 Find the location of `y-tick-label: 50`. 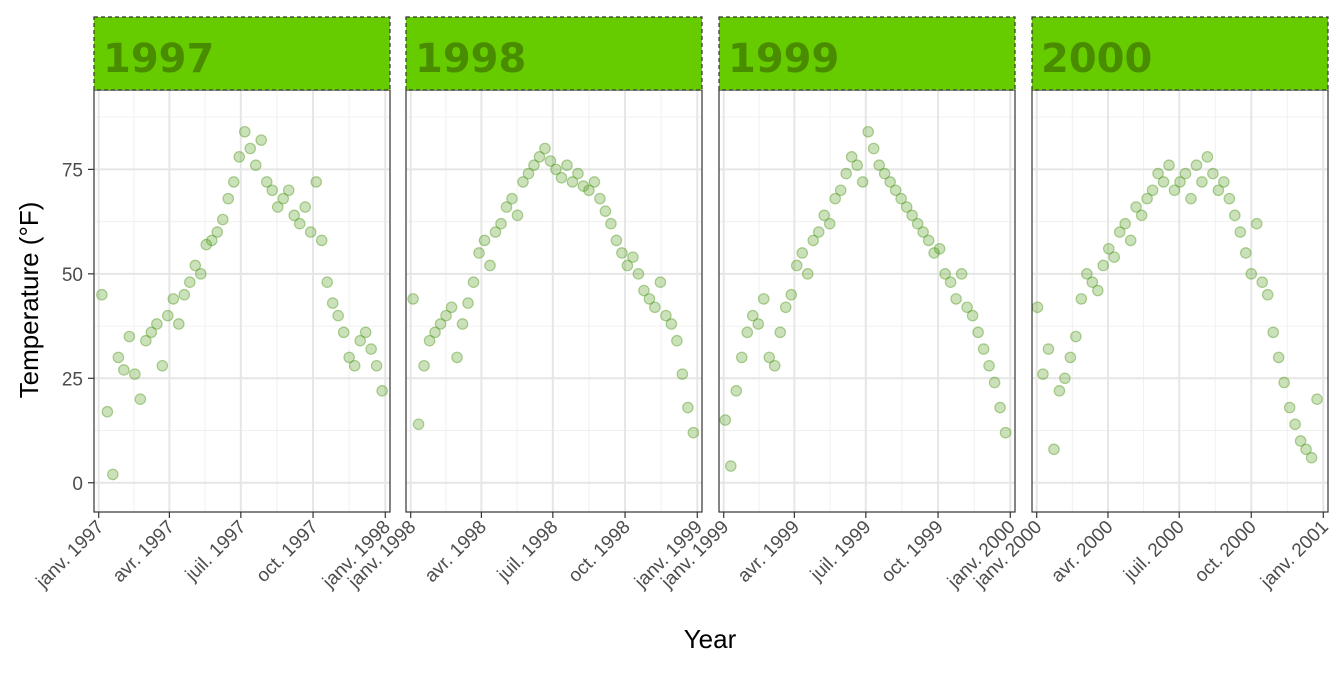

y-tick-label: 50 is located at coordinates (72, 275).